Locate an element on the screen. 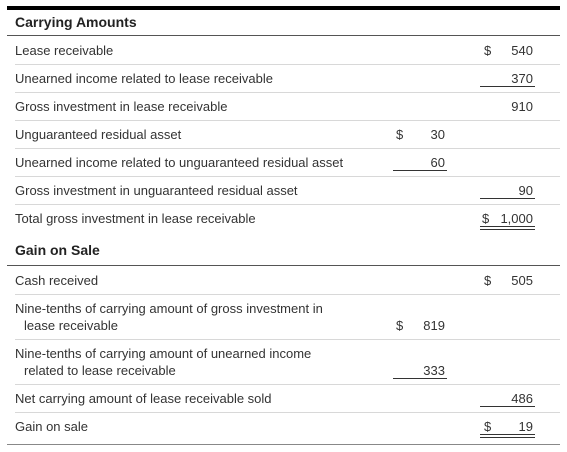 This screenshot has height=452, width=567. value-ninetenths-unearned: 333 is located at coordinates (434, 370).